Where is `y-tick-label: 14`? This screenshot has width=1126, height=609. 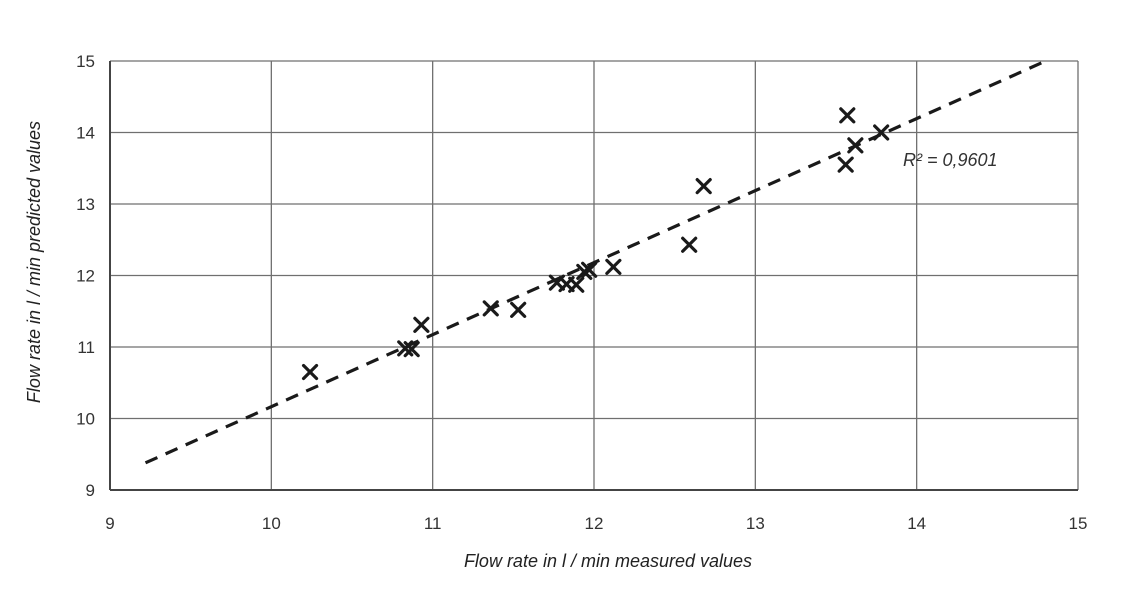 y-tick-label: 14 is located at coordinates (85, 133).